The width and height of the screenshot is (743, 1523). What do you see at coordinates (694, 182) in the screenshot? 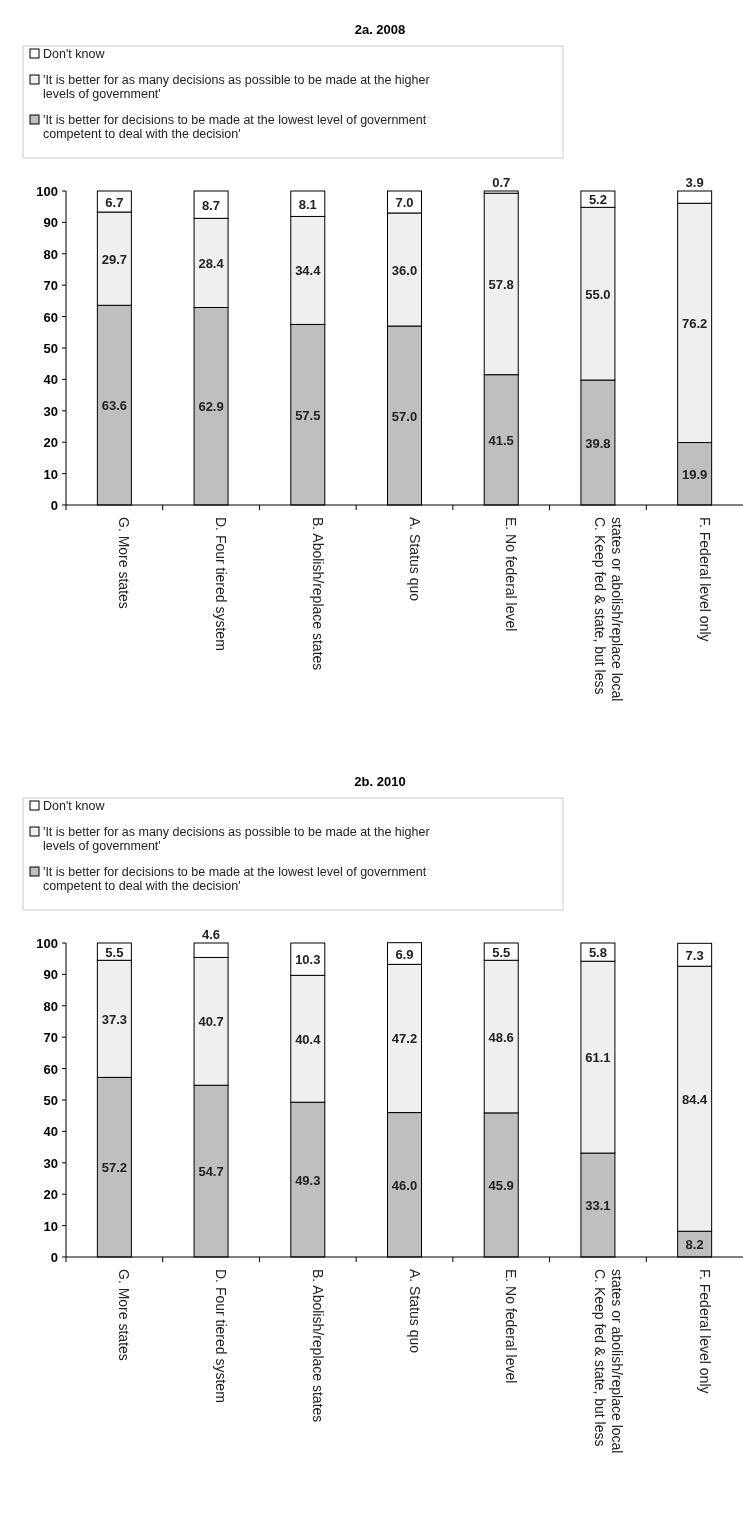
I see `data-label: 3.9` at bounding box center [694, 182].